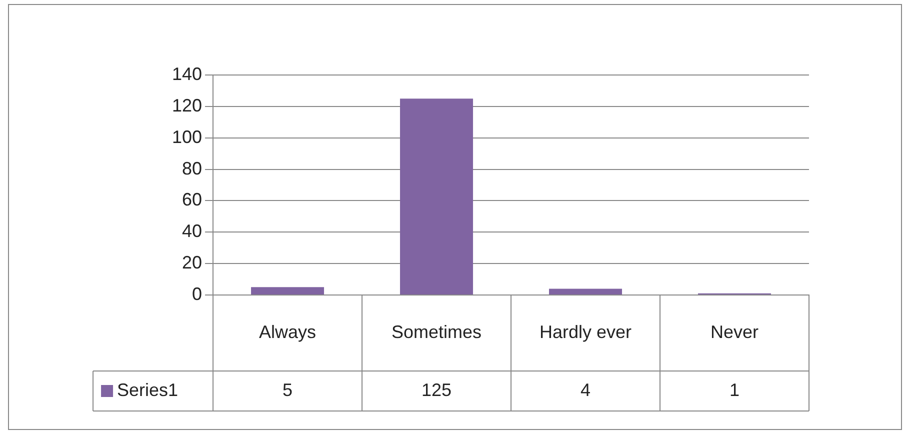 The width and height of the screenshot is (910, 434). I want to click on y-tick-label: 60, so click(192, 200).